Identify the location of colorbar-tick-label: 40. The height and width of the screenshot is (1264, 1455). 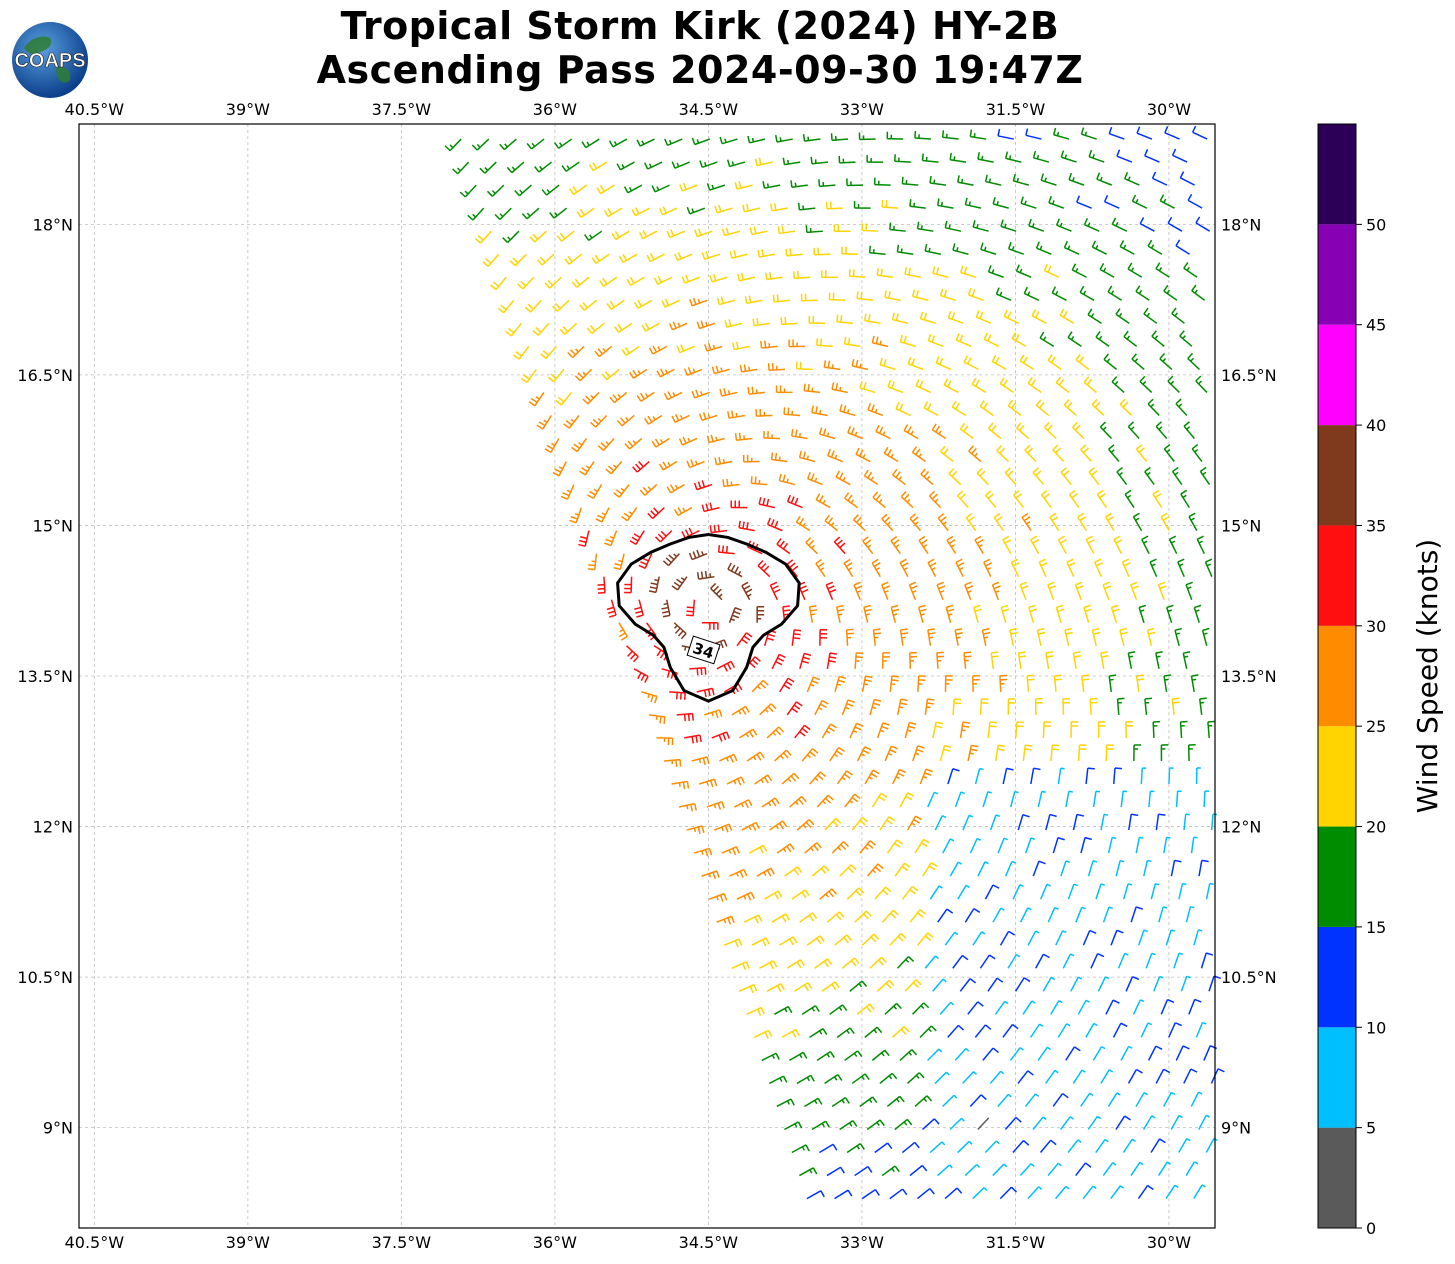
(1376, 425).